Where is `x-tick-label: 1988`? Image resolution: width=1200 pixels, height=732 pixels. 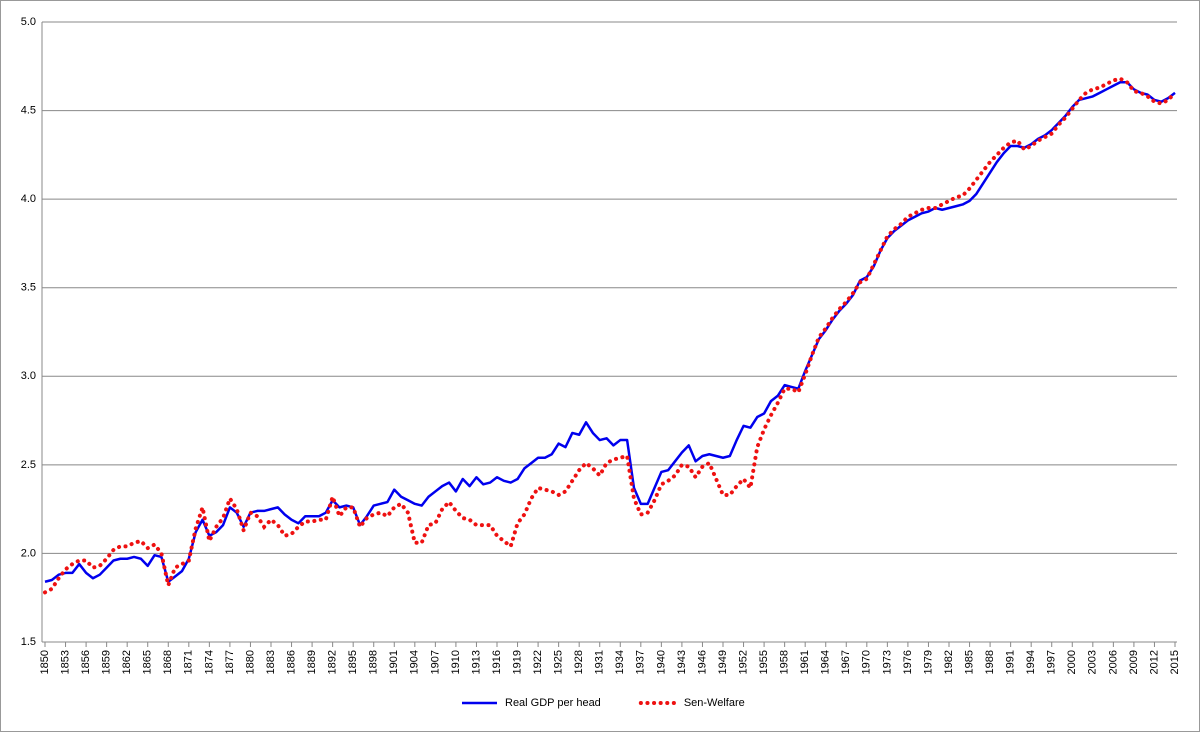 x-tick-label: 1988 is located at coordinates (990, 662).